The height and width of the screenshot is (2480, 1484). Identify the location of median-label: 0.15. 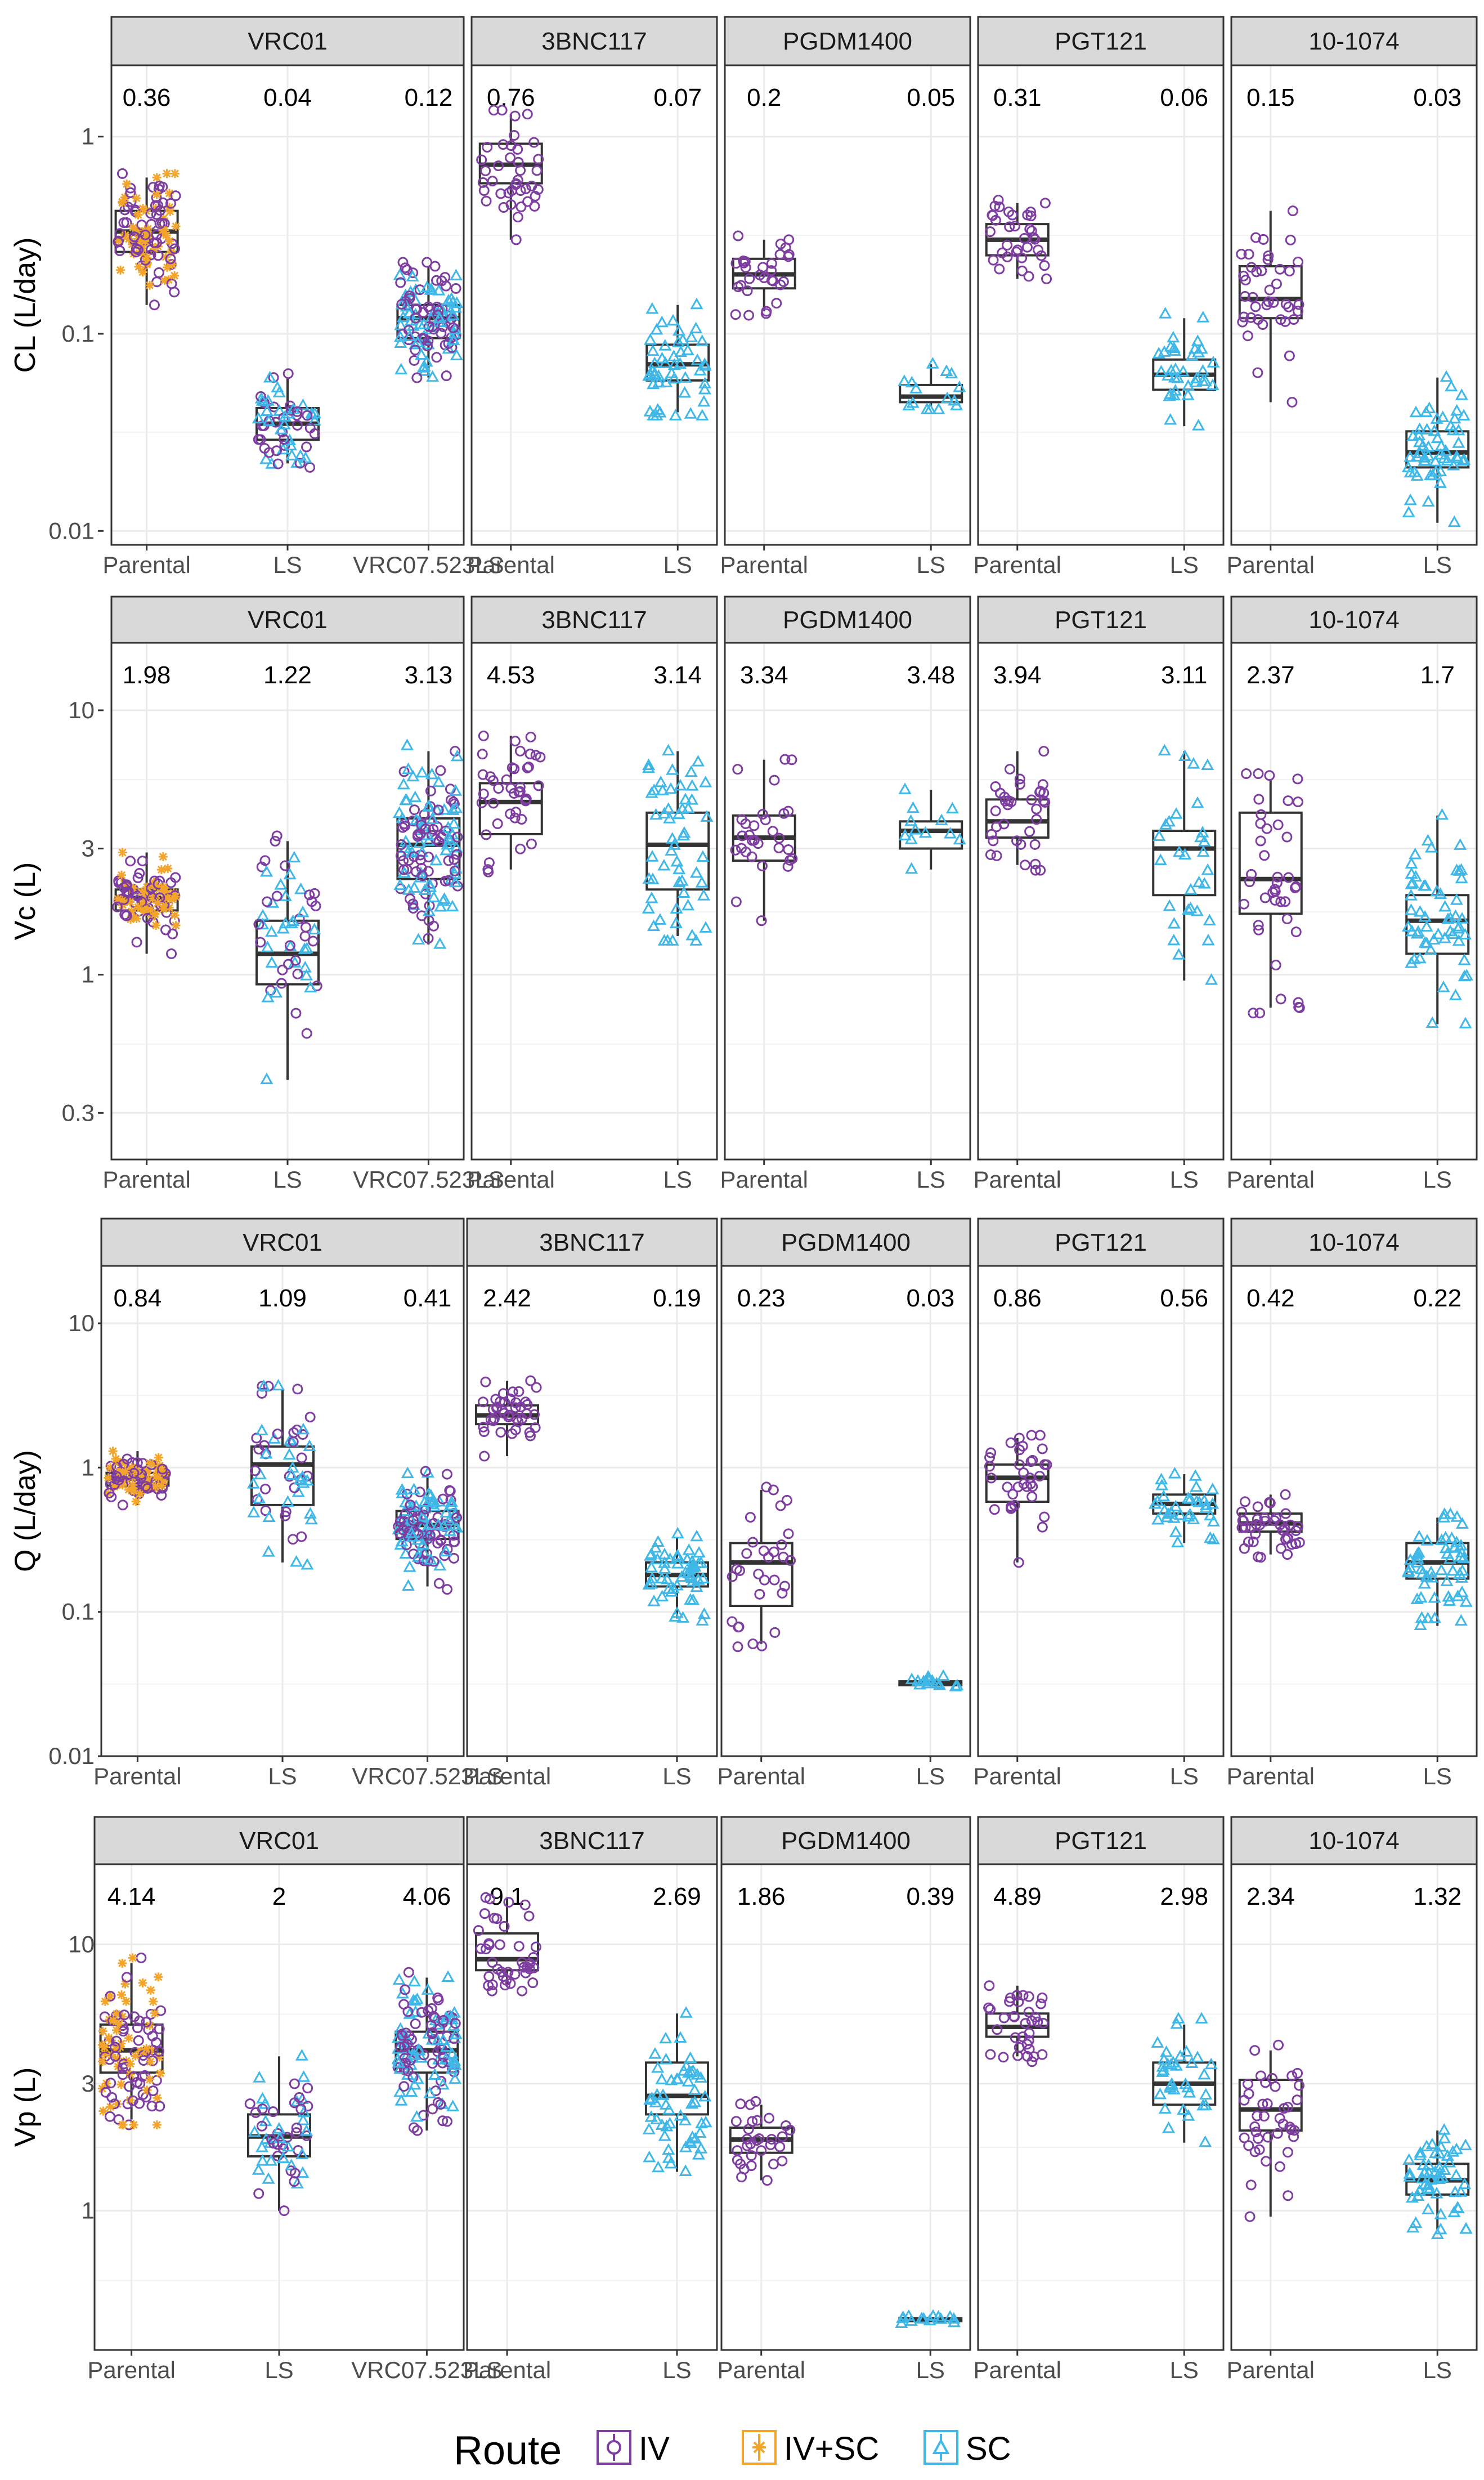
(1271, 97).